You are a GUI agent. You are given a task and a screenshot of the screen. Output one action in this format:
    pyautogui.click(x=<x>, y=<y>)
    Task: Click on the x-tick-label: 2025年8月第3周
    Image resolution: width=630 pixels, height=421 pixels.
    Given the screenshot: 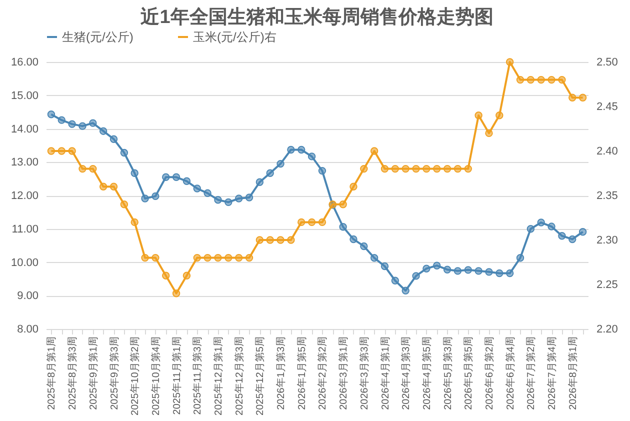 What is the action you would take?
    pyautogui.click(x=72, y=373)
    